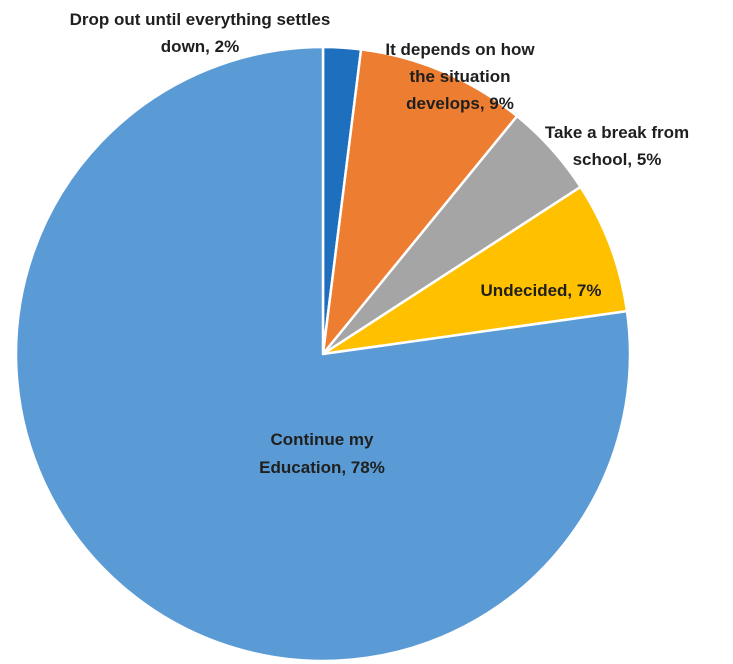 This screenshot has height=664, width=733. What do you see at coordinates (460, 49) in the screenshot?
I see `slice-label-line: It depends on how` at bounding box center [460, 49].